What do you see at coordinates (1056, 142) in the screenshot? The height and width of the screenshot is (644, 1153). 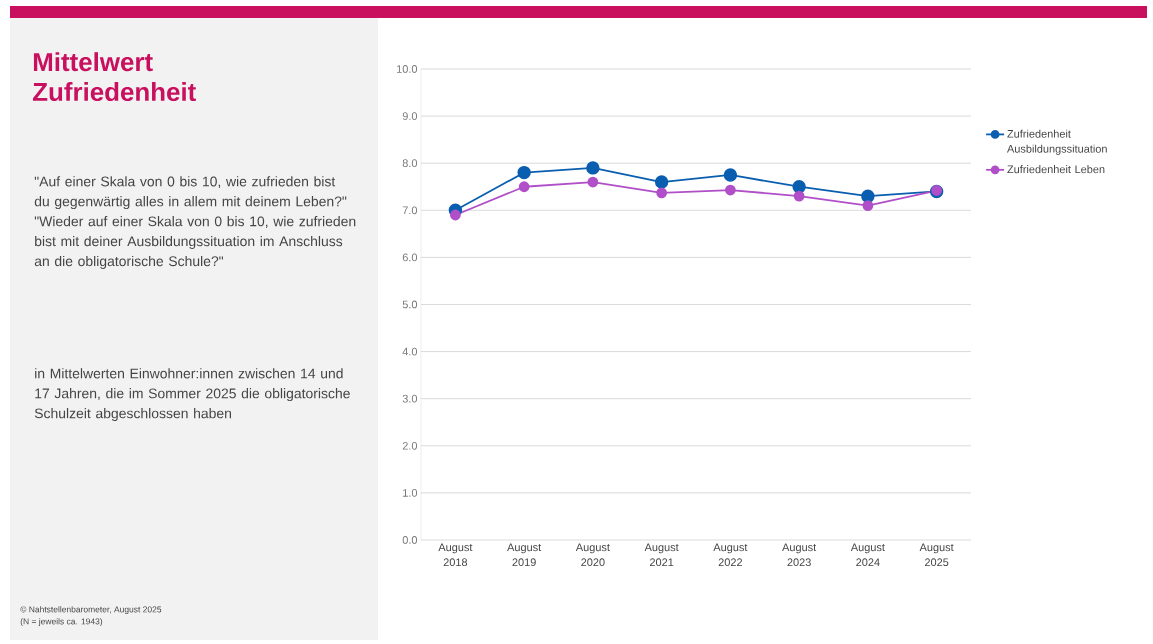 I see `legend-label: Zufriedenheit Ausbildungssituation` at bounding box center [1056, 142].